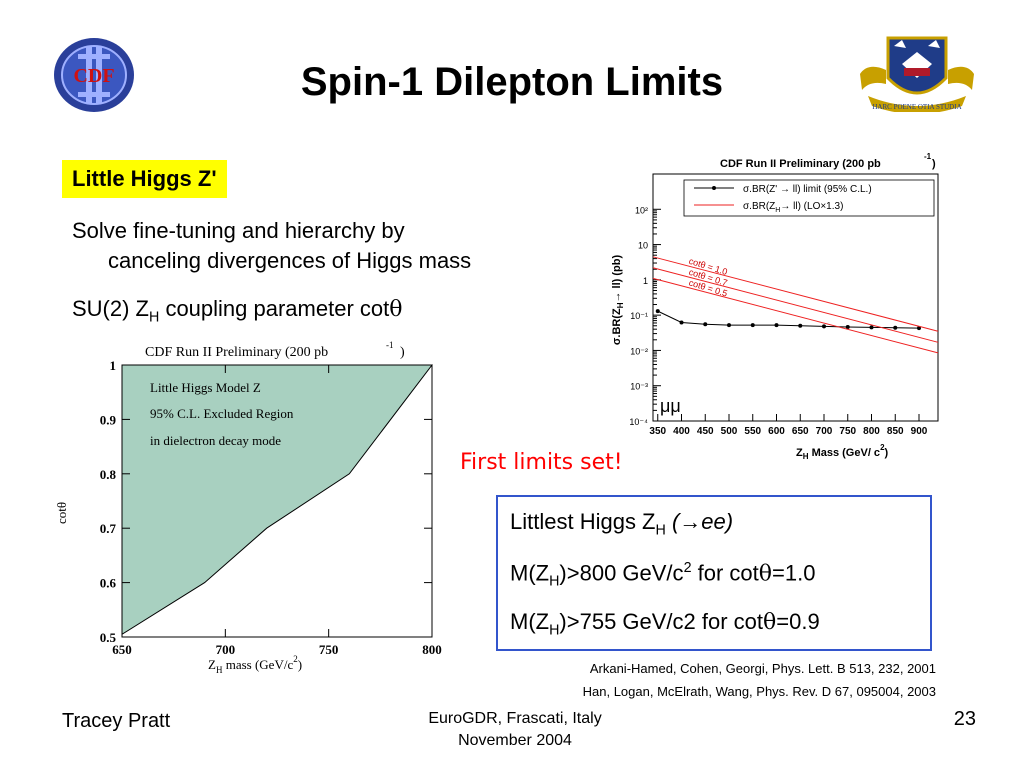  I want to click on bullet-2-post: coupling parameter cot, so click(274, 308).